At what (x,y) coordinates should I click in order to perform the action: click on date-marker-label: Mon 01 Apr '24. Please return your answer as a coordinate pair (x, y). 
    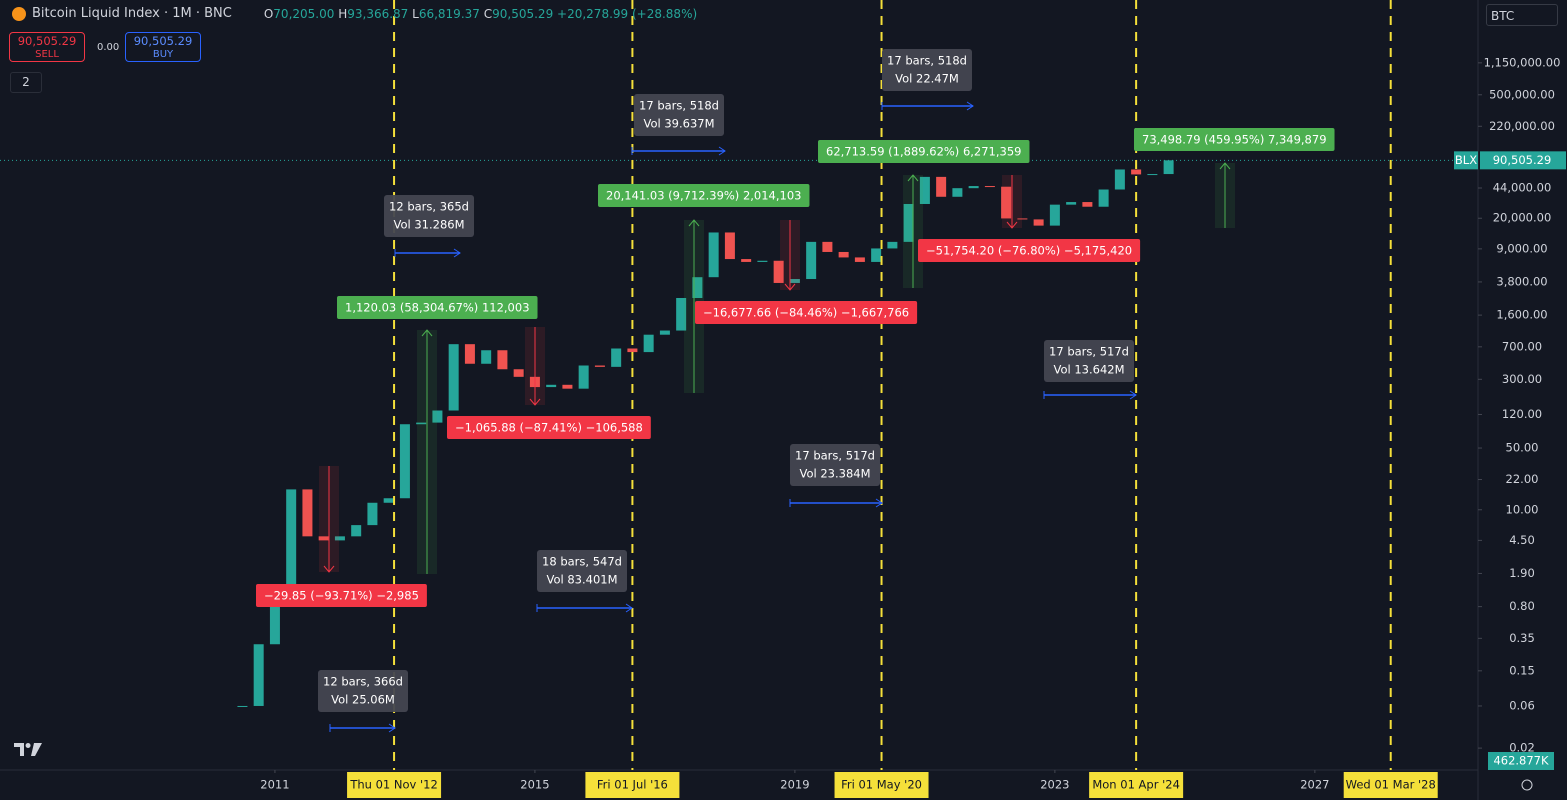
    Looking at the image, I should click on (1136, 785).